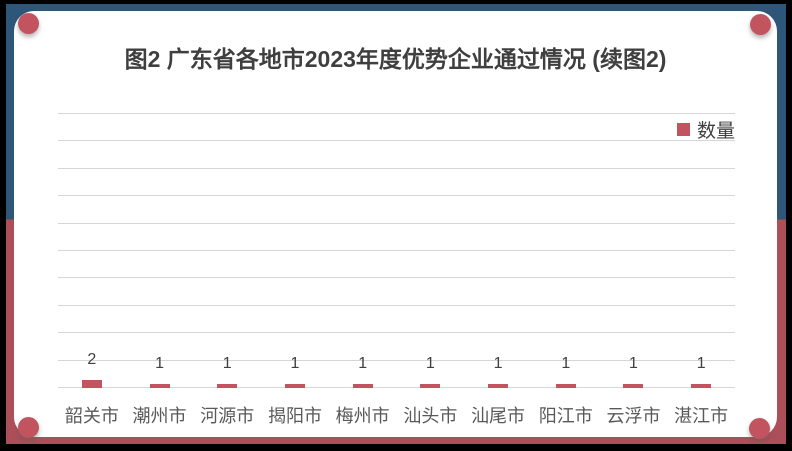 Image resolution: width=792 pixels, height=451 pixels. What do you see at coordinates (92, 359) in the screenshot?
I see `bar-value-label: 2` at bounding box center [92, 359].